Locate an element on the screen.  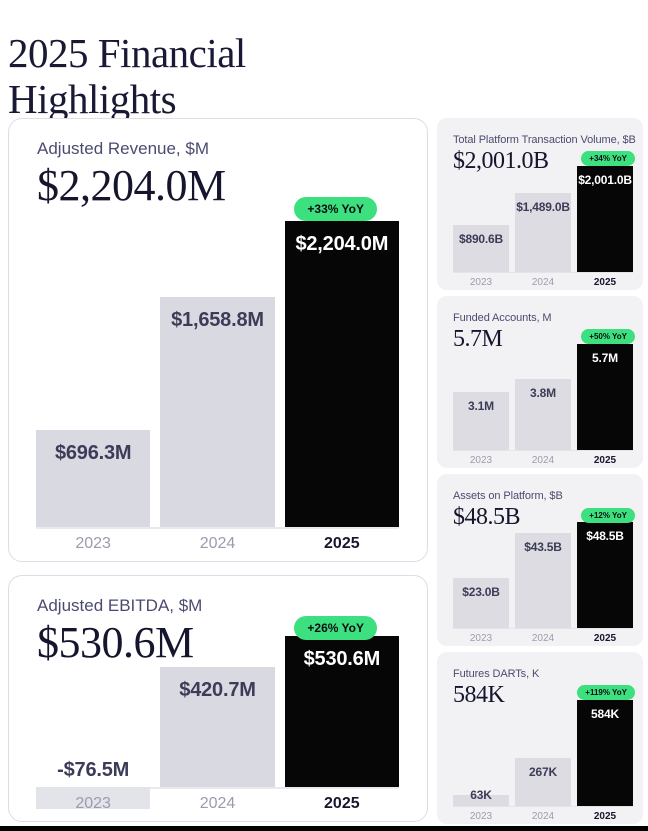
yoy-badge: +119% YoY is located at coordinates (606, 692).